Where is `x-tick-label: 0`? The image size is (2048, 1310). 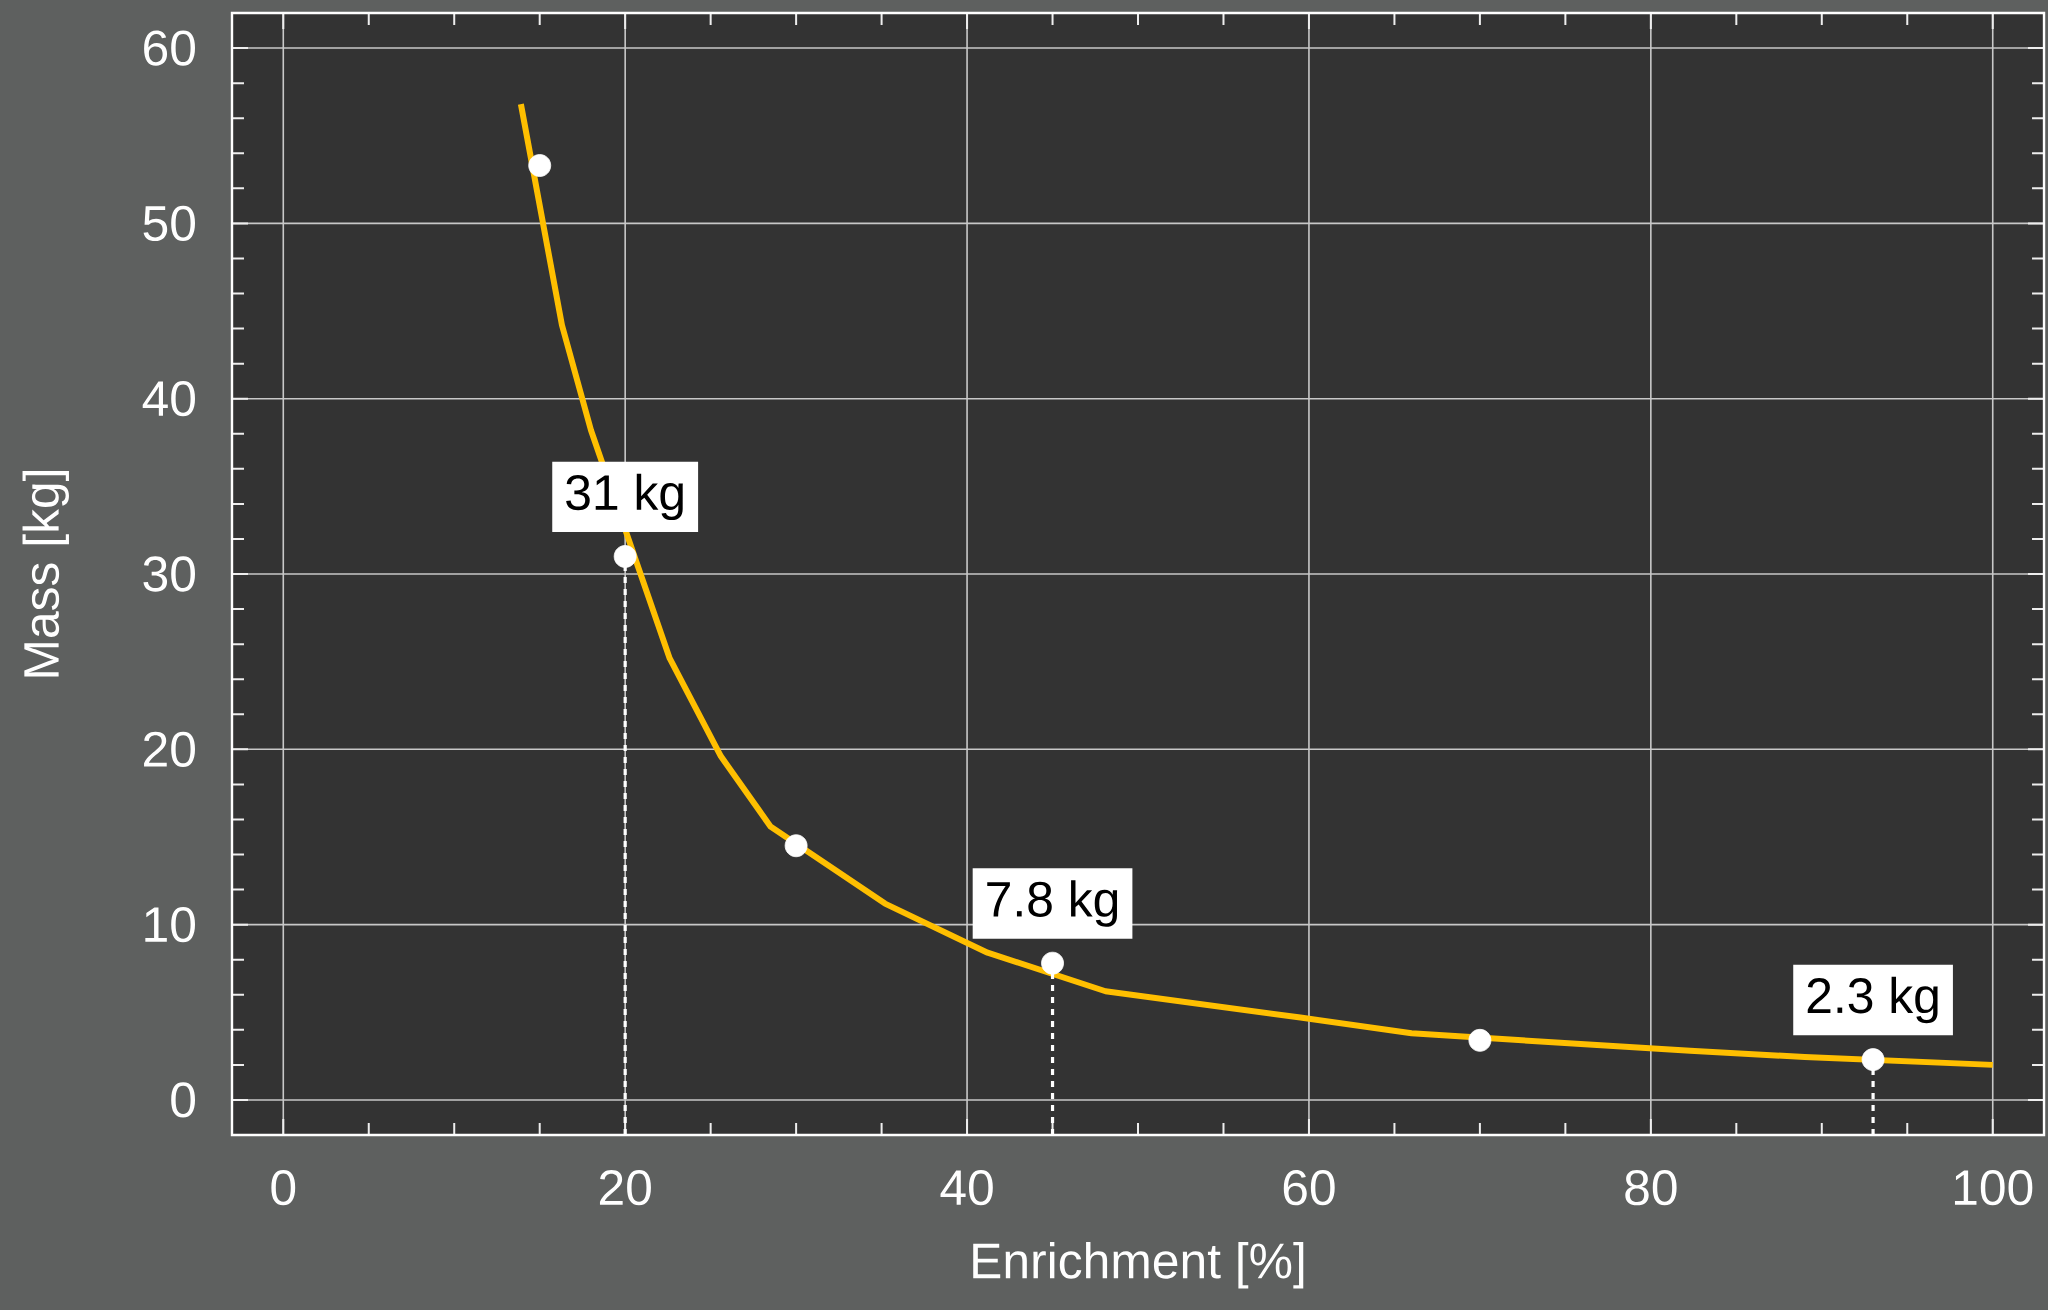 x-tick-label: 0 is located at coordinates (283, 1188).